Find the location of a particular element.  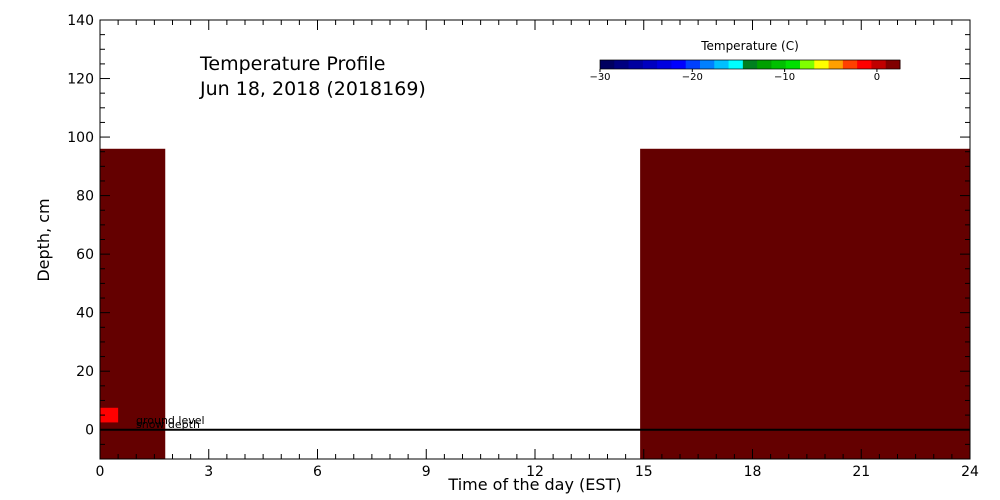

y-tick-label: 100 is located at coordinates (80, 138).